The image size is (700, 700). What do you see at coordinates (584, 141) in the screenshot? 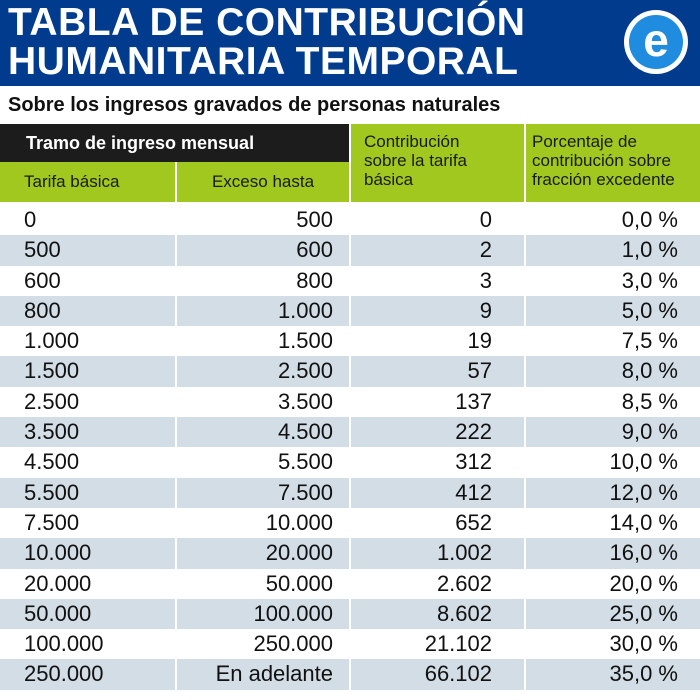
I see `column-header-porcentaje-line: Porcentaje de` at bounding box center [584, 141].